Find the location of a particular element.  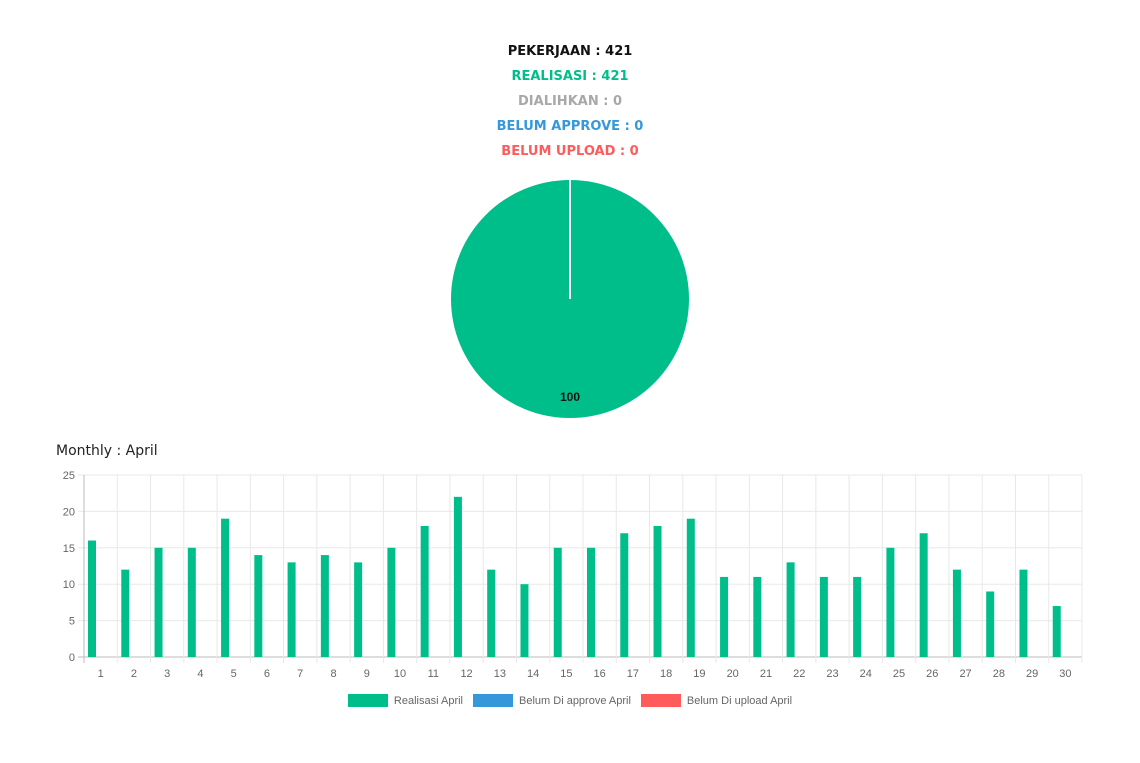

legend-item: Belum Di upload April is located at coordinates (716, 700).